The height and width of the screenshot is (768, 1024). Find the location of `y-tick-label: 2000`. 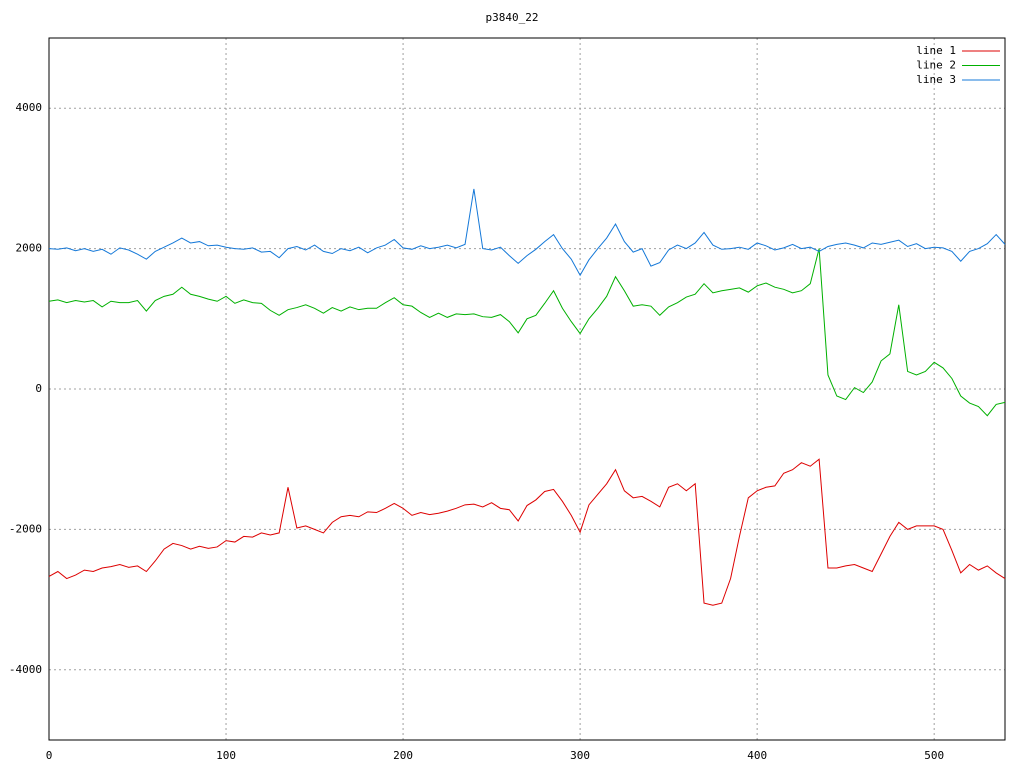

y-tick-label: 2000 is located at coordinates (29, 248).